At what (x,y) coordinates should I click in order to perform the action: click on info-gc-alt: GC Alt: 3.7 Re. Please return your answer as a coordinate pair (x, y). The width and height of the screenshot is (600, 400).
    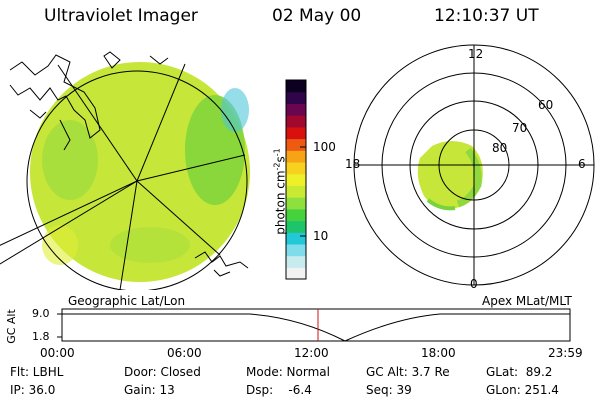
    Looking at the image, I should click on (408, 372).